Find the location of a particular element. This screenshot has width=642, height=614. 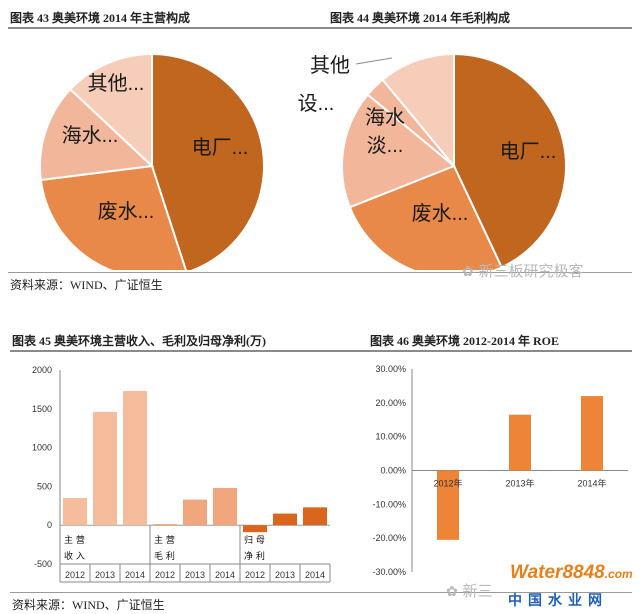

fig46-title: 图表 46 奥美环境 2012-2014 年 ROE is located at coordinates (465, 341).